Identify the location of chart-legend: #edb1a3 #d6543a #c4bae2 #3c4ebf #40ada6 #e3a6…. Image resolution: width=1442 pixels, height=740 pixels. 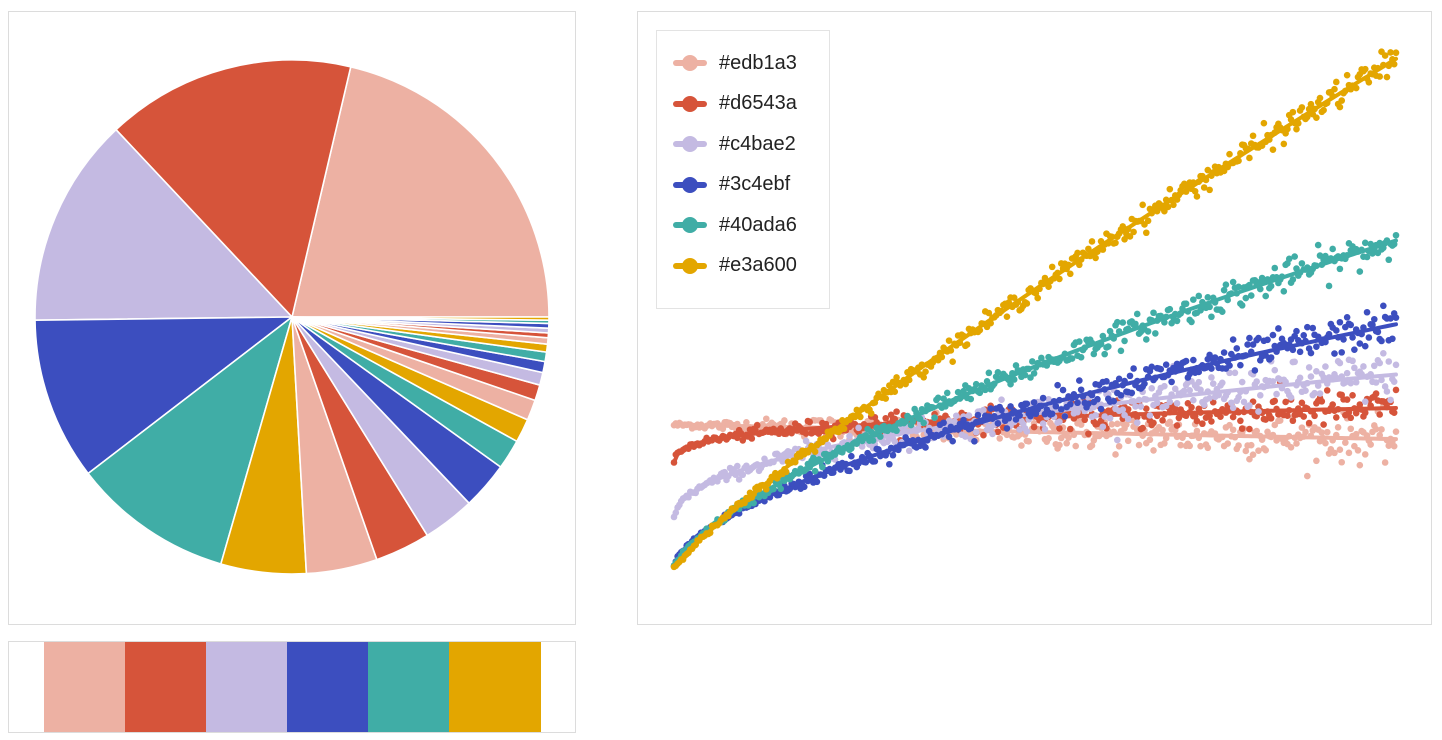
(743, 169).